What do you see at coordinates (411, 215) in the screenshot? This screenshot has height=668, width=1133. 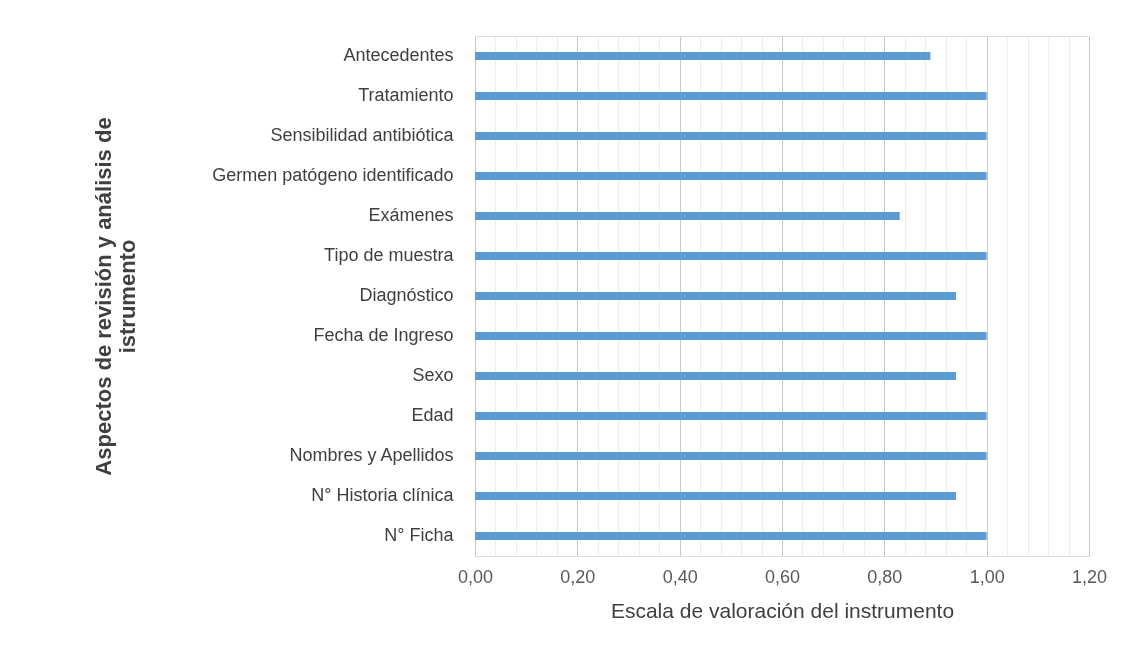 I see `y-tick-label: Exámenes` at bounding box center [411, 215].